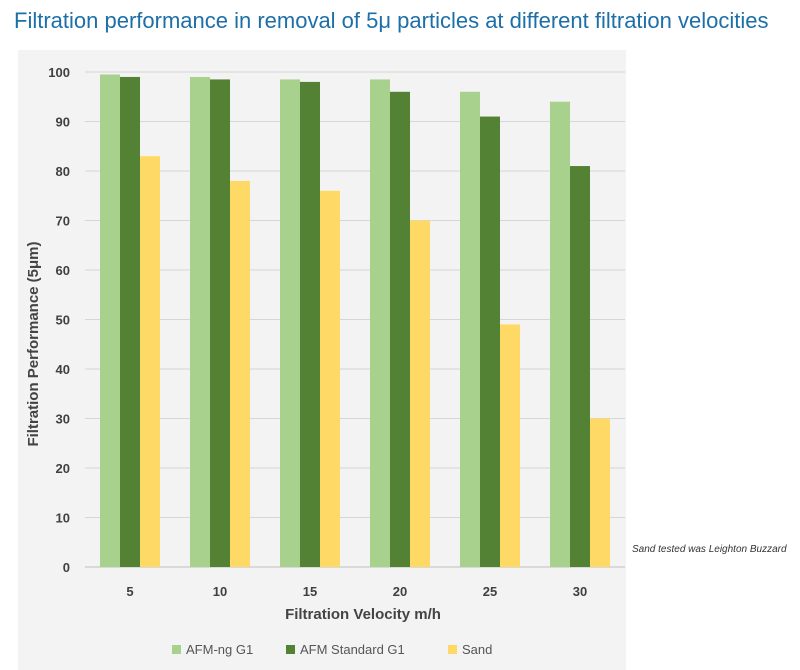 The width and height of the screenshot is (800, 670). I want to click on y-axis-ticks: 0 10 20 30 40 50 60 70 80 90 100, so click(59, 320).